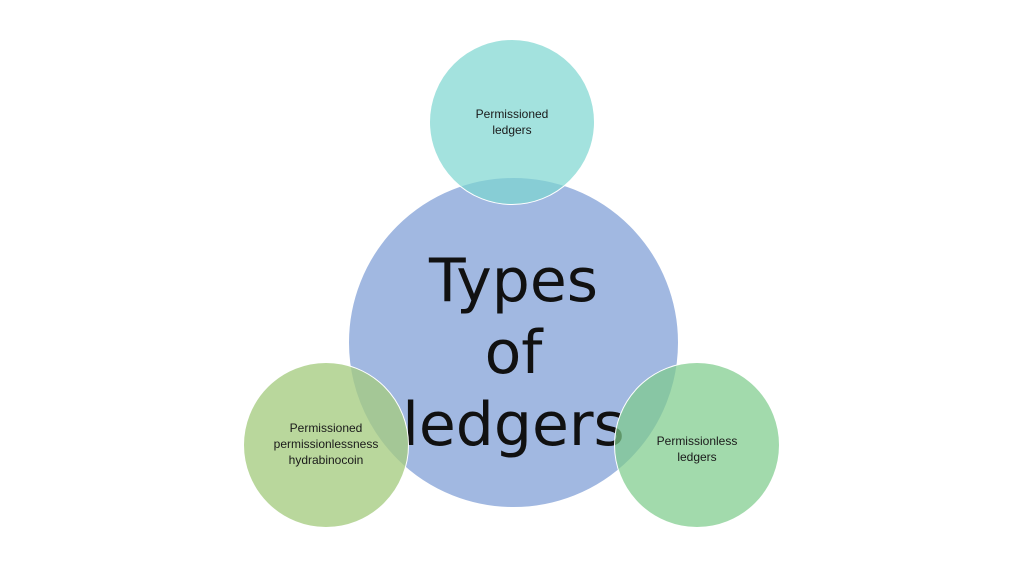  I want to click on bottom-right-circle: Permissionless ledgers, so click(697, 445).